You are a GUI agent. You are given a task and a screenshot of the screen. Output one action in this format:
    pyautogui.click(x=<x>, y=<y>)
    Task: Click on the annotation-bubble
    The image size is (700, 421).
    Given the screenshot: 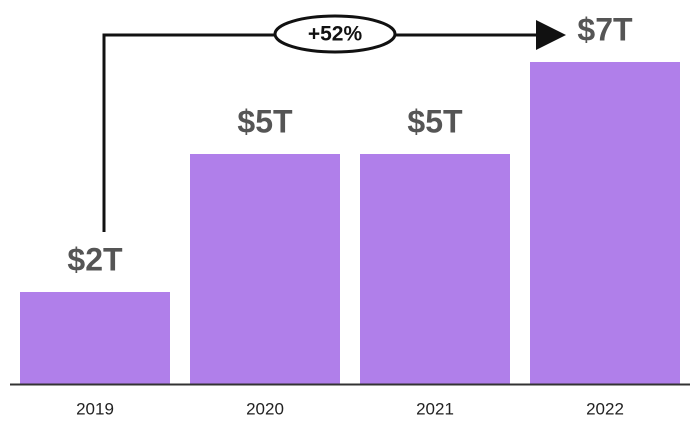 What is the action you would take?
    pyautogui.click(x=335, y=34)
    